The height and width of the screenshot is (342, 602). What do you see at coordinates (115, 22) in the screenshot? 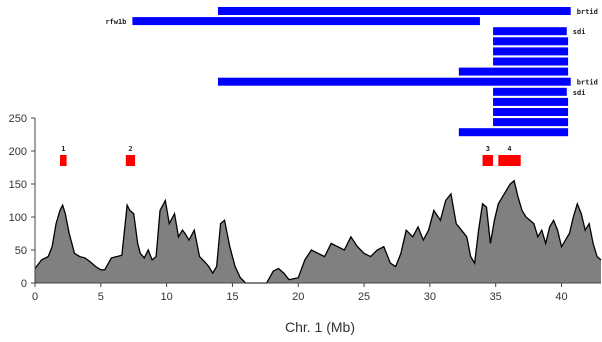
I see `bar-label: rfw1b` at bounding box center [115, 22].